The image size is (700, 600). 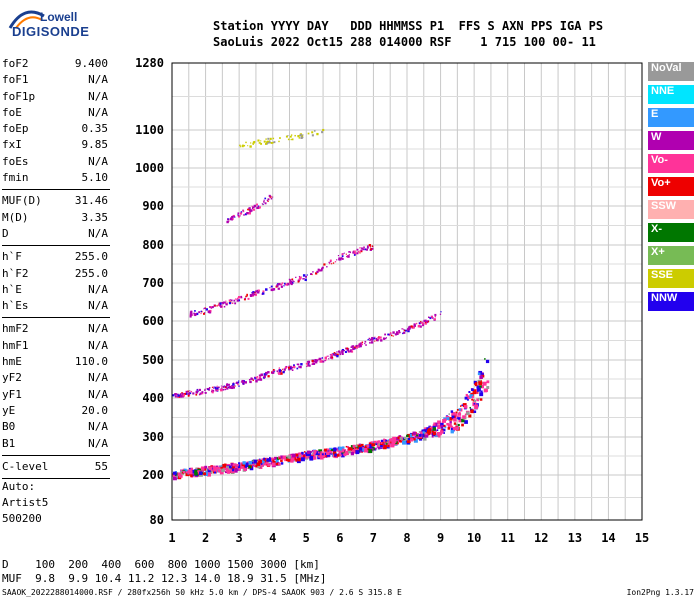 I want to click on x-tick-label: 1, so click(x=171, y=538).